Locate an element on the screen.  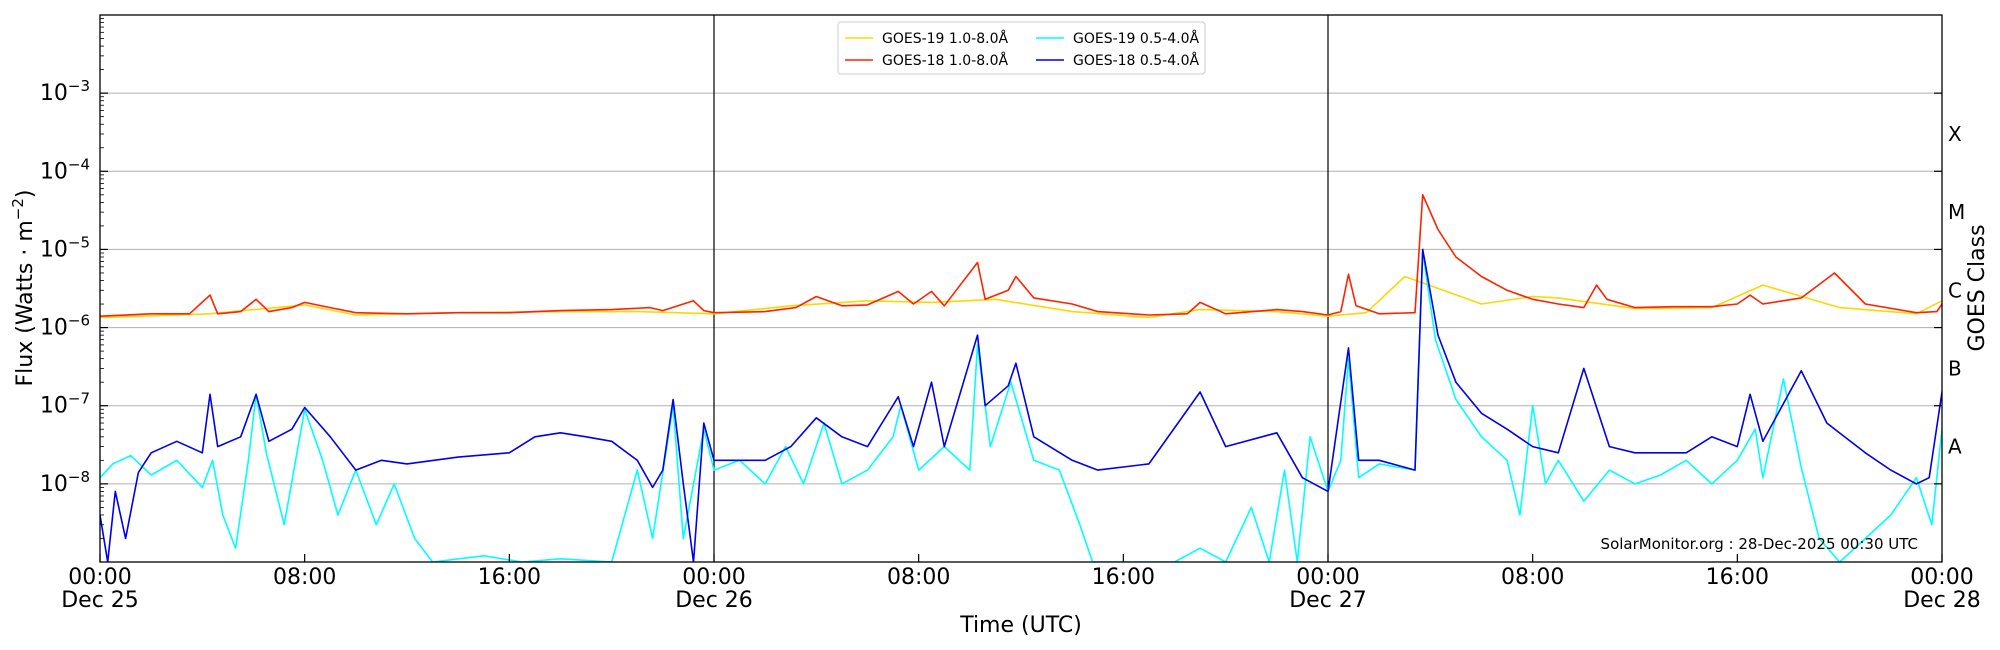
y-axis-title-close: ) is located at coordinates (25, 194).